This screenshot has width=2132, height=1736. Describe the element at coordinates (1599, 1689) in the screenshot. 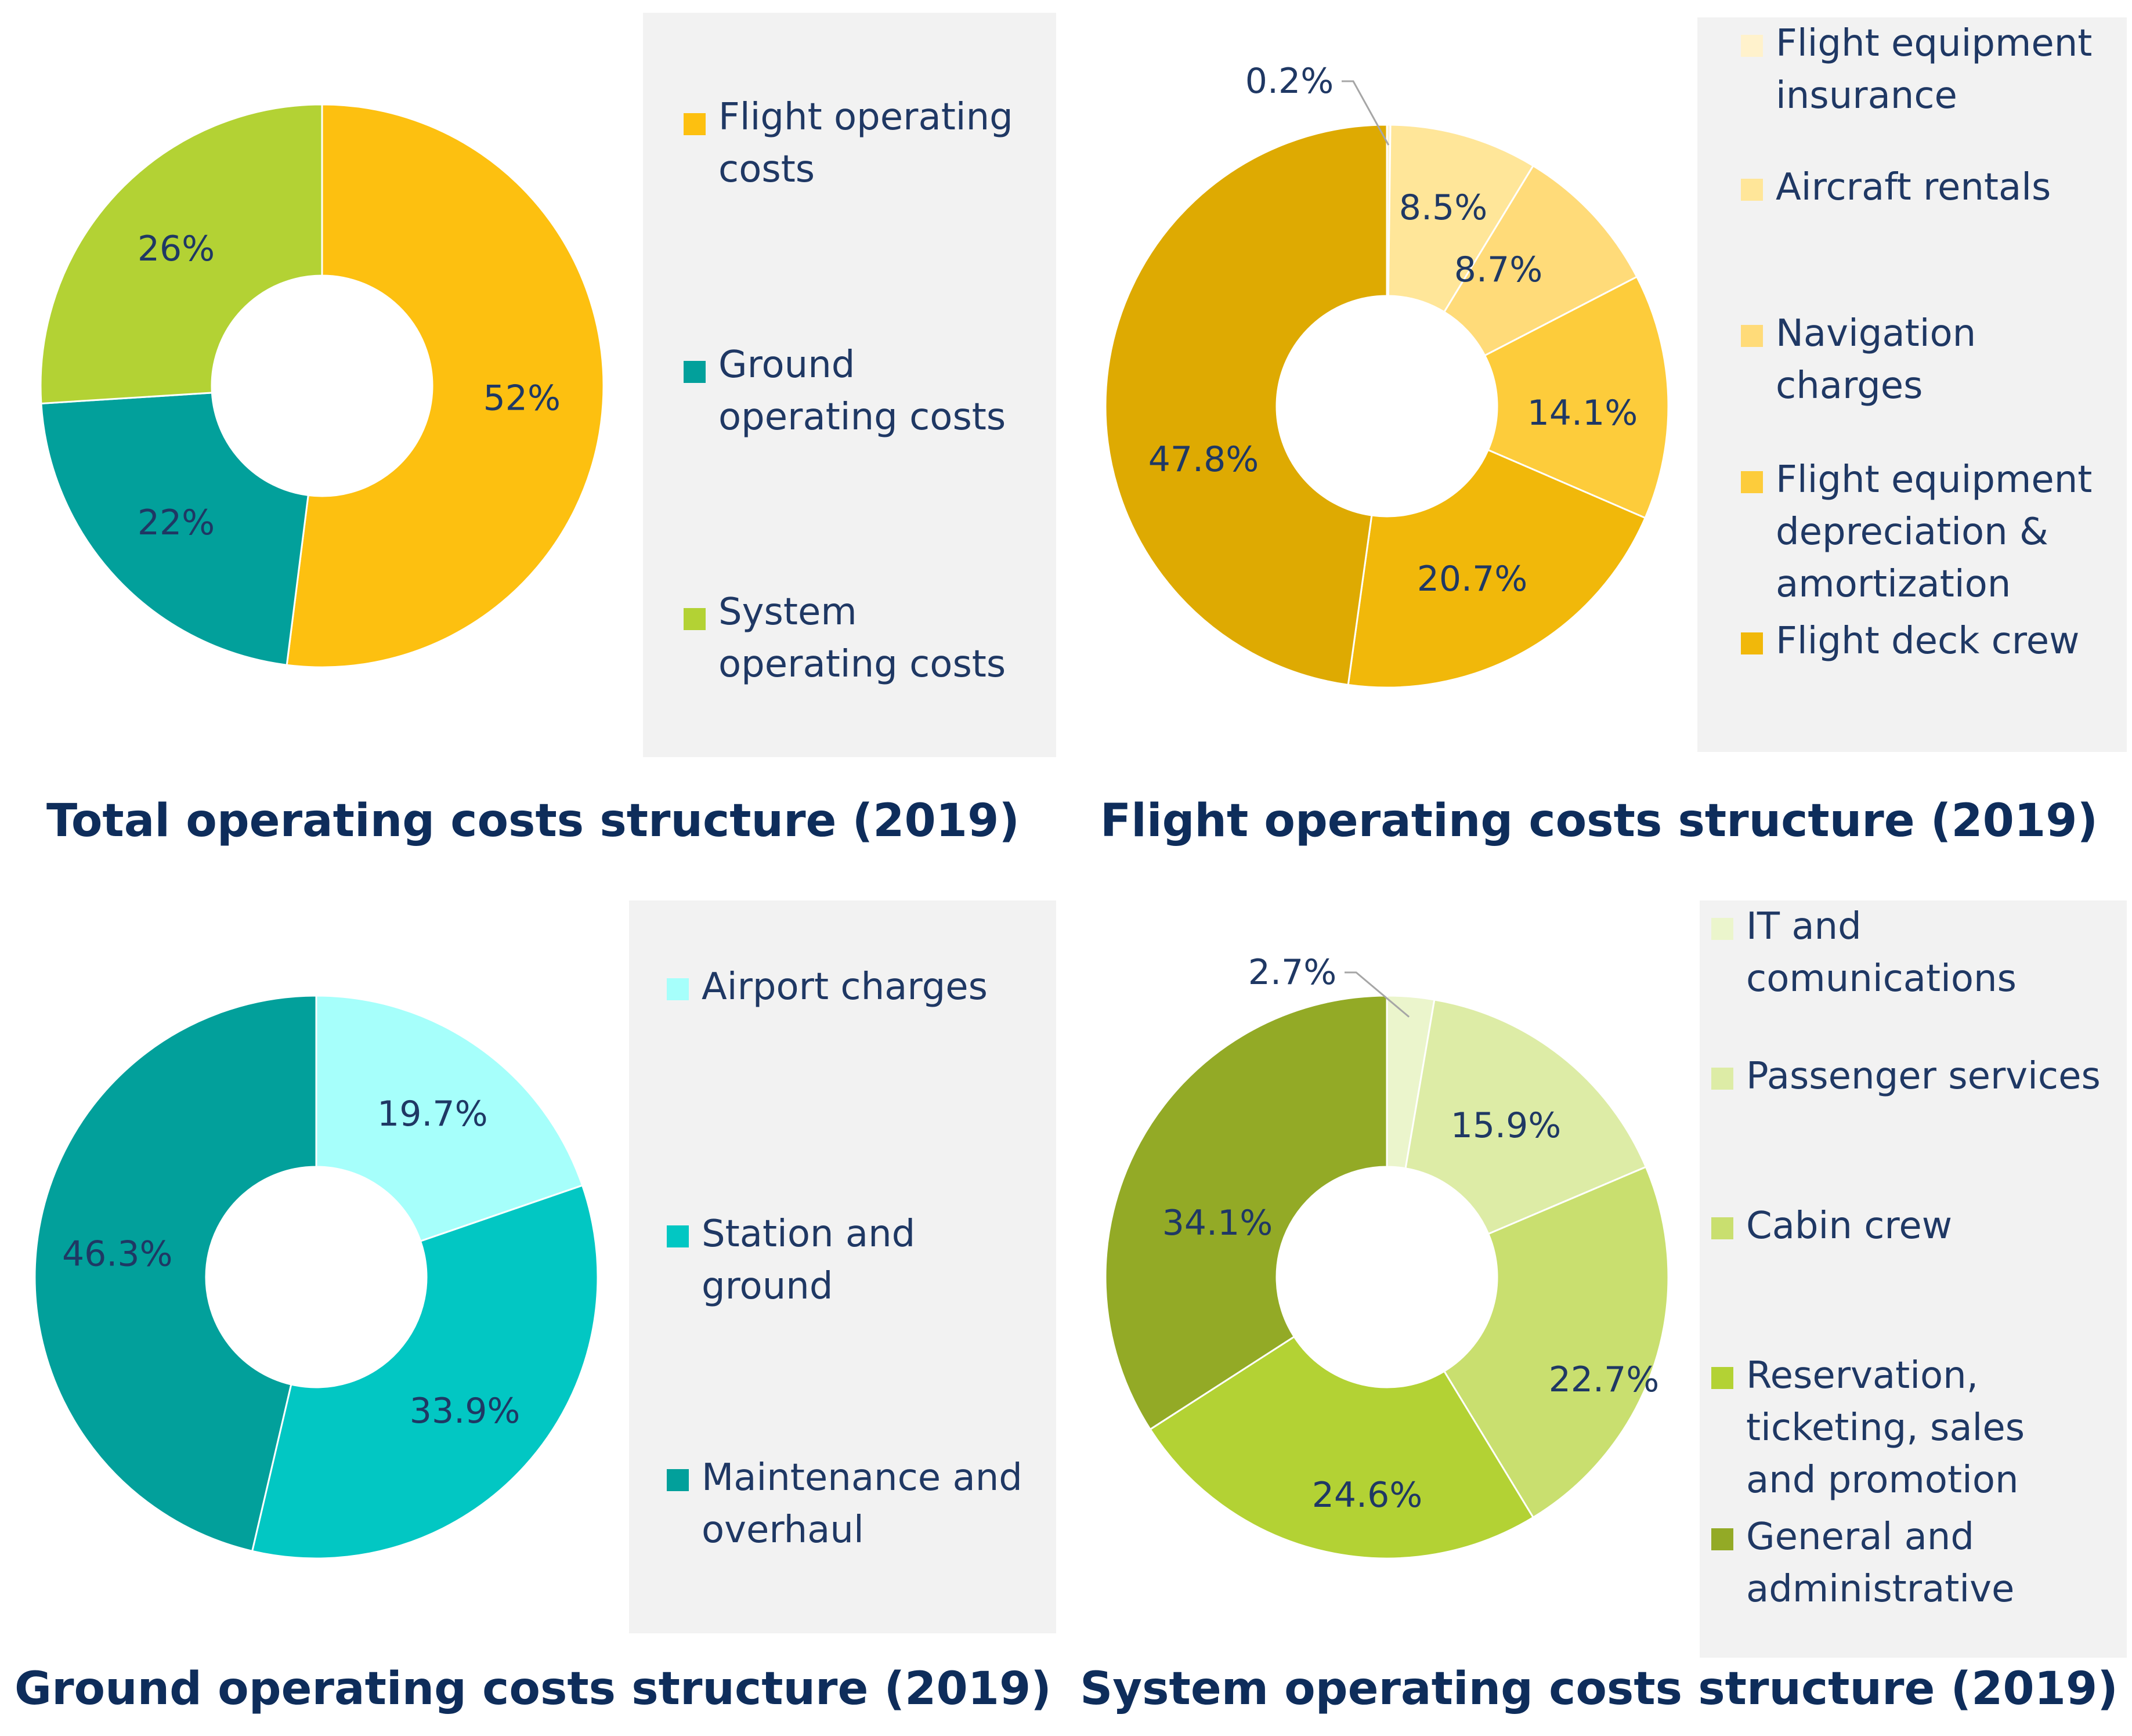

I see `chart-title: System operating costs structure (2019)` at that location.